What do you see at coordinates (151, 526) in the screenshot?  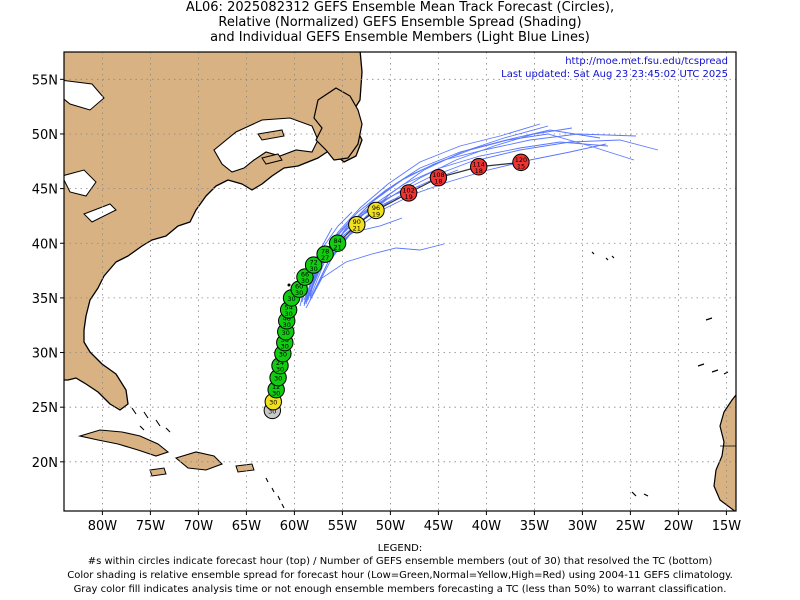 I see `lon-tick-label: 75W` at bounding box center [151, 526].